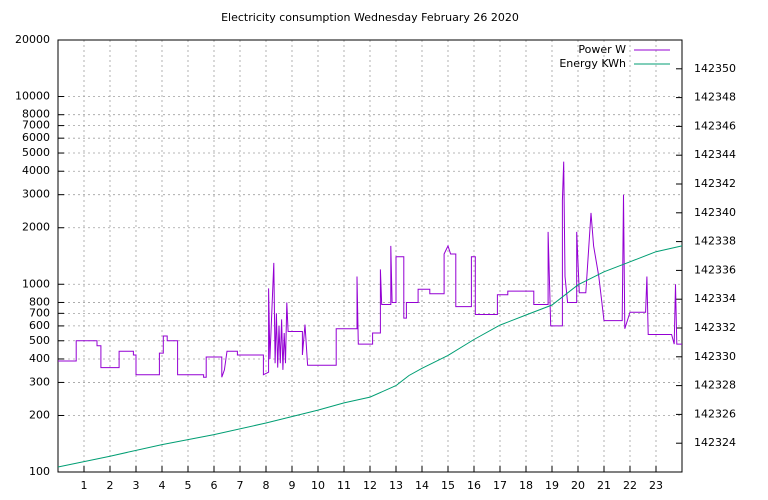 The height and width of the screenshot is (500, 768). I want to click on y-tick-label: 7000, so click(36, 125).